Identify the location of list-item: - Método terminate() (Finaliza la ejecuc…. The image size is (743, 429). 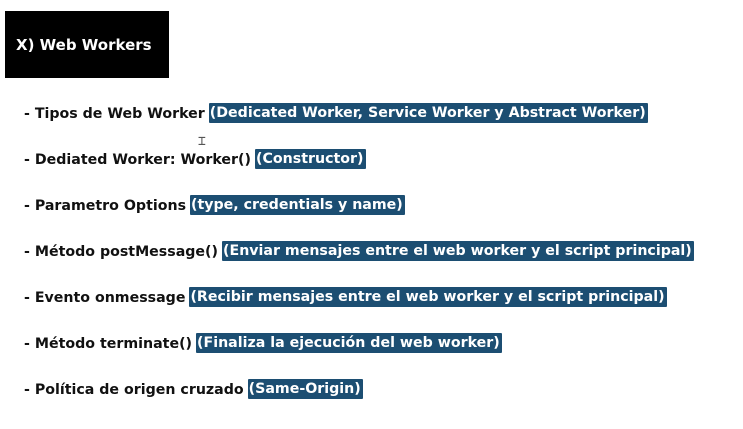
(381, 356).